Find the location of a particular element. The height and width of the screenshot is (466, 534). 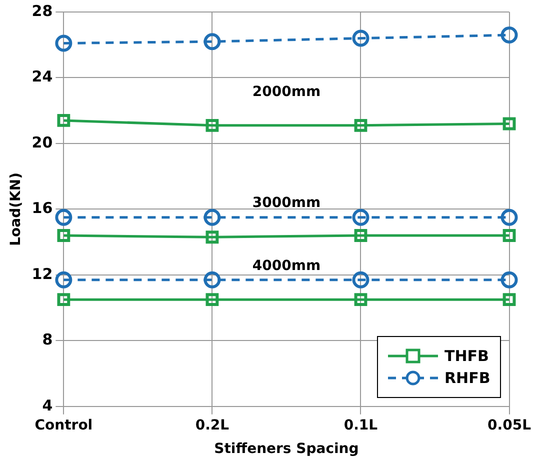

y-tick-label: 8 is located at coordinates (47, 339).